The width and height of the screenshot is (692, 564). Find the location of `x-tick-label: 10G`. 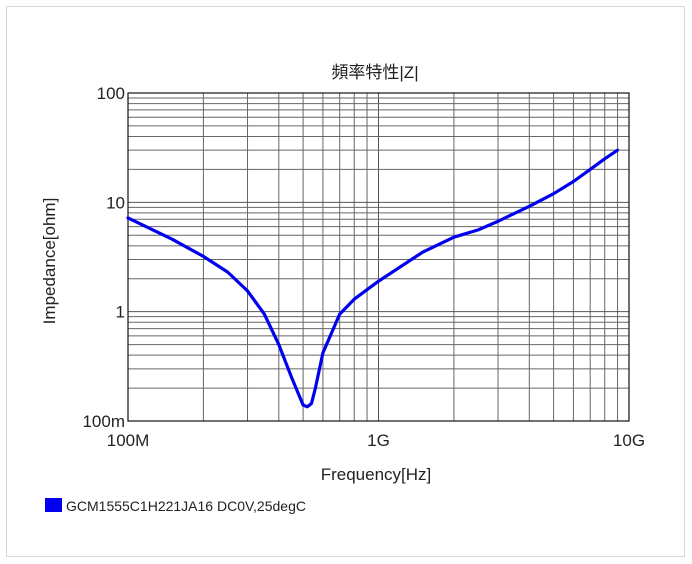

x-tick-label: 10G is located at coordinates (629, 440).